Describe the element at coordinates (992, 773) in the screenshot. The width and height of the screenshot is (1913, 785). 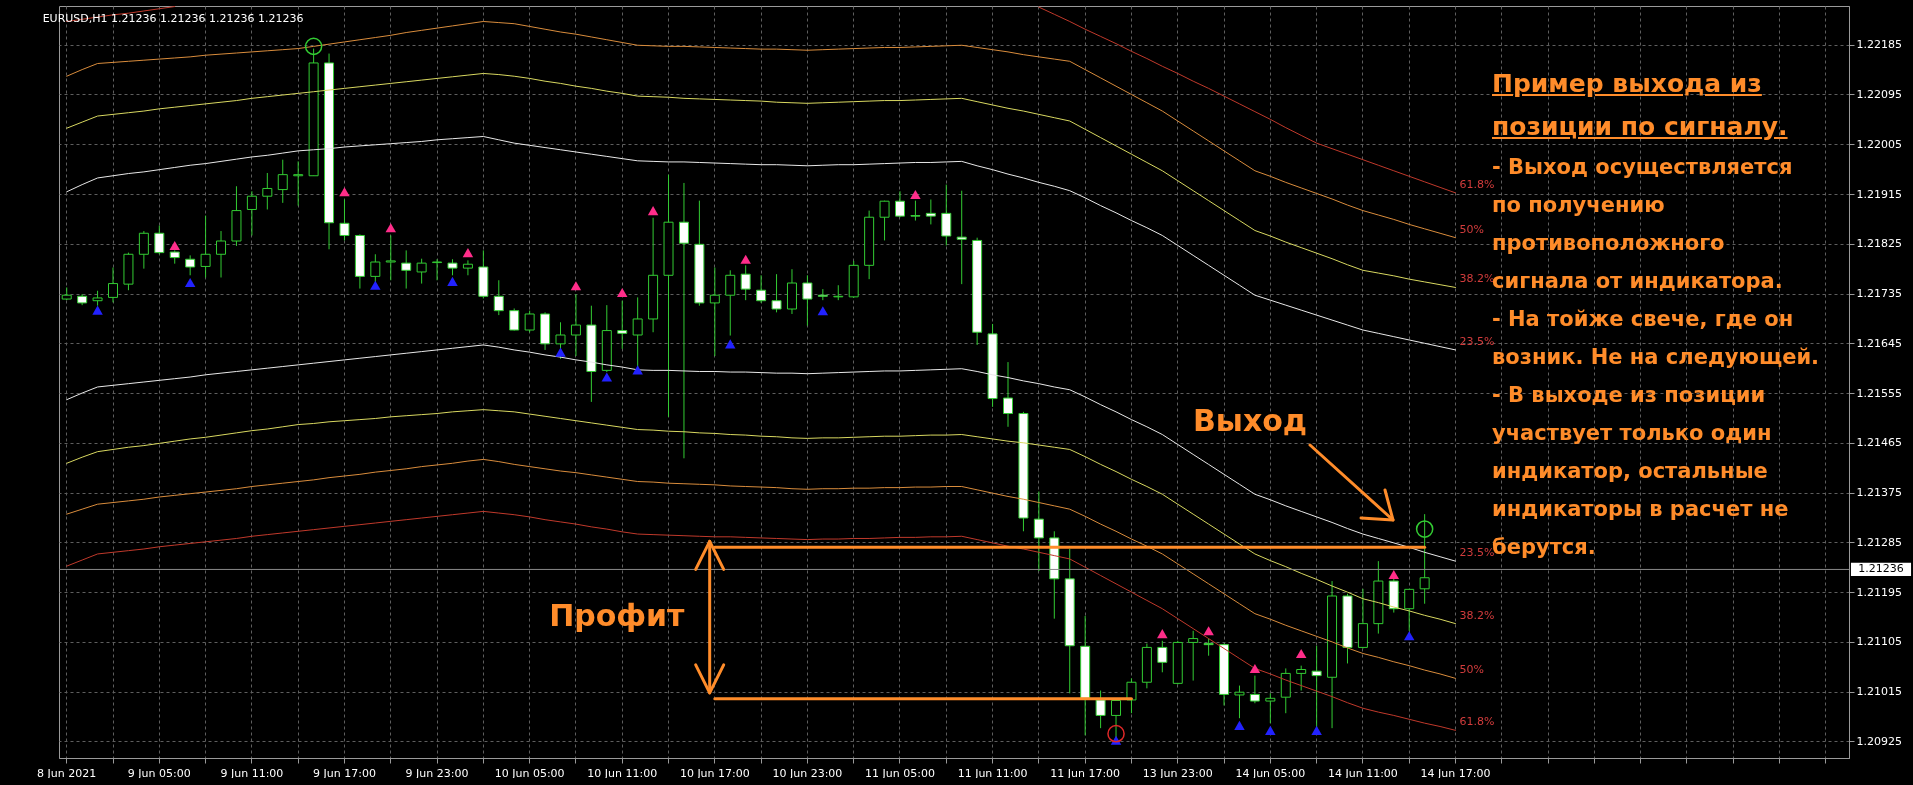
I see `x-tick-label: 11 Jun 11:00` at that location.